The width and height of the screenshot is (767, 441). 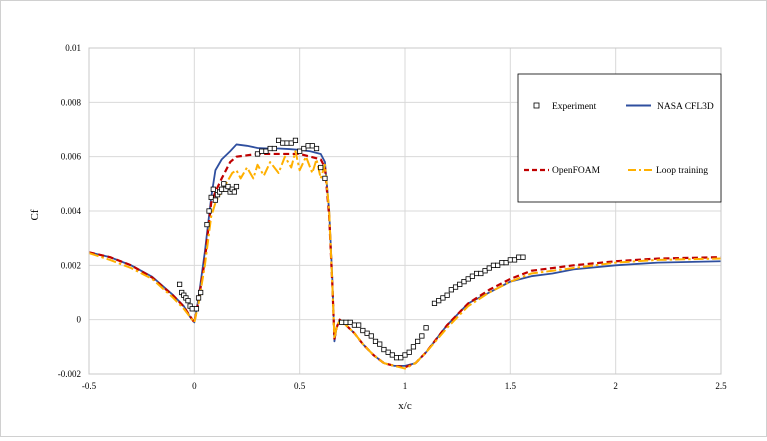 I want to click on x-tick-label: 1, so click(x=405, y=386).